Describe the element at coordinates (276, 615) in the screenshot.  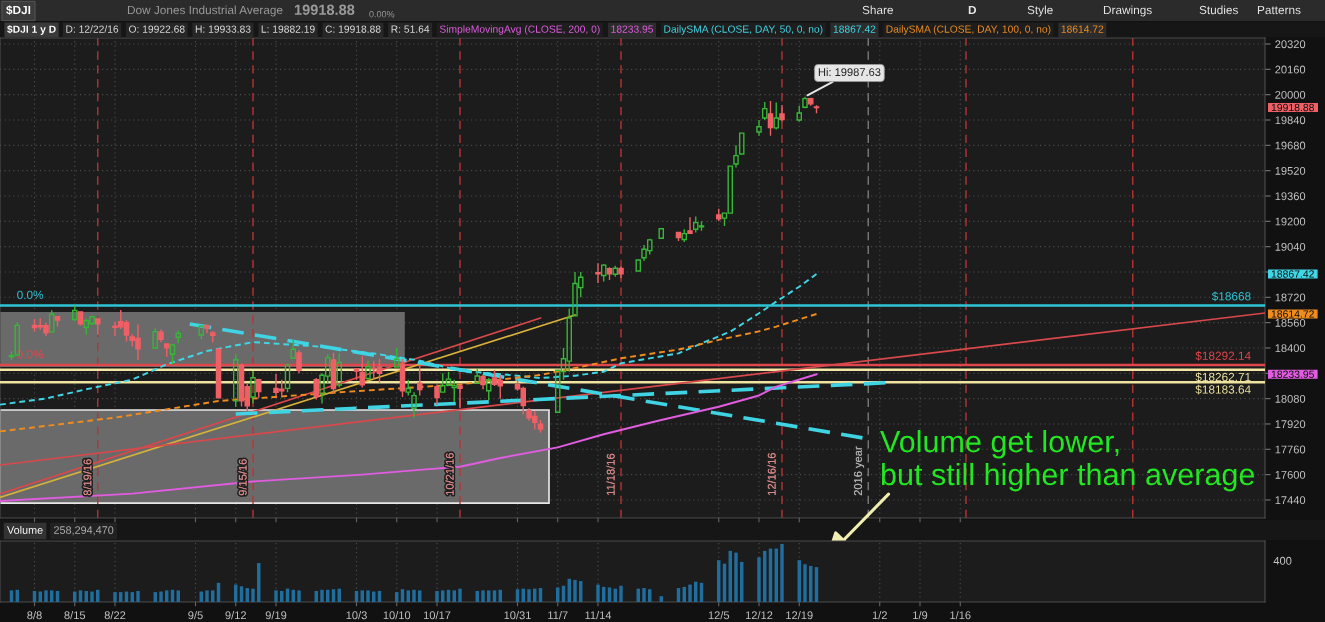
I see `x-tick-label: 9/19` at that location.